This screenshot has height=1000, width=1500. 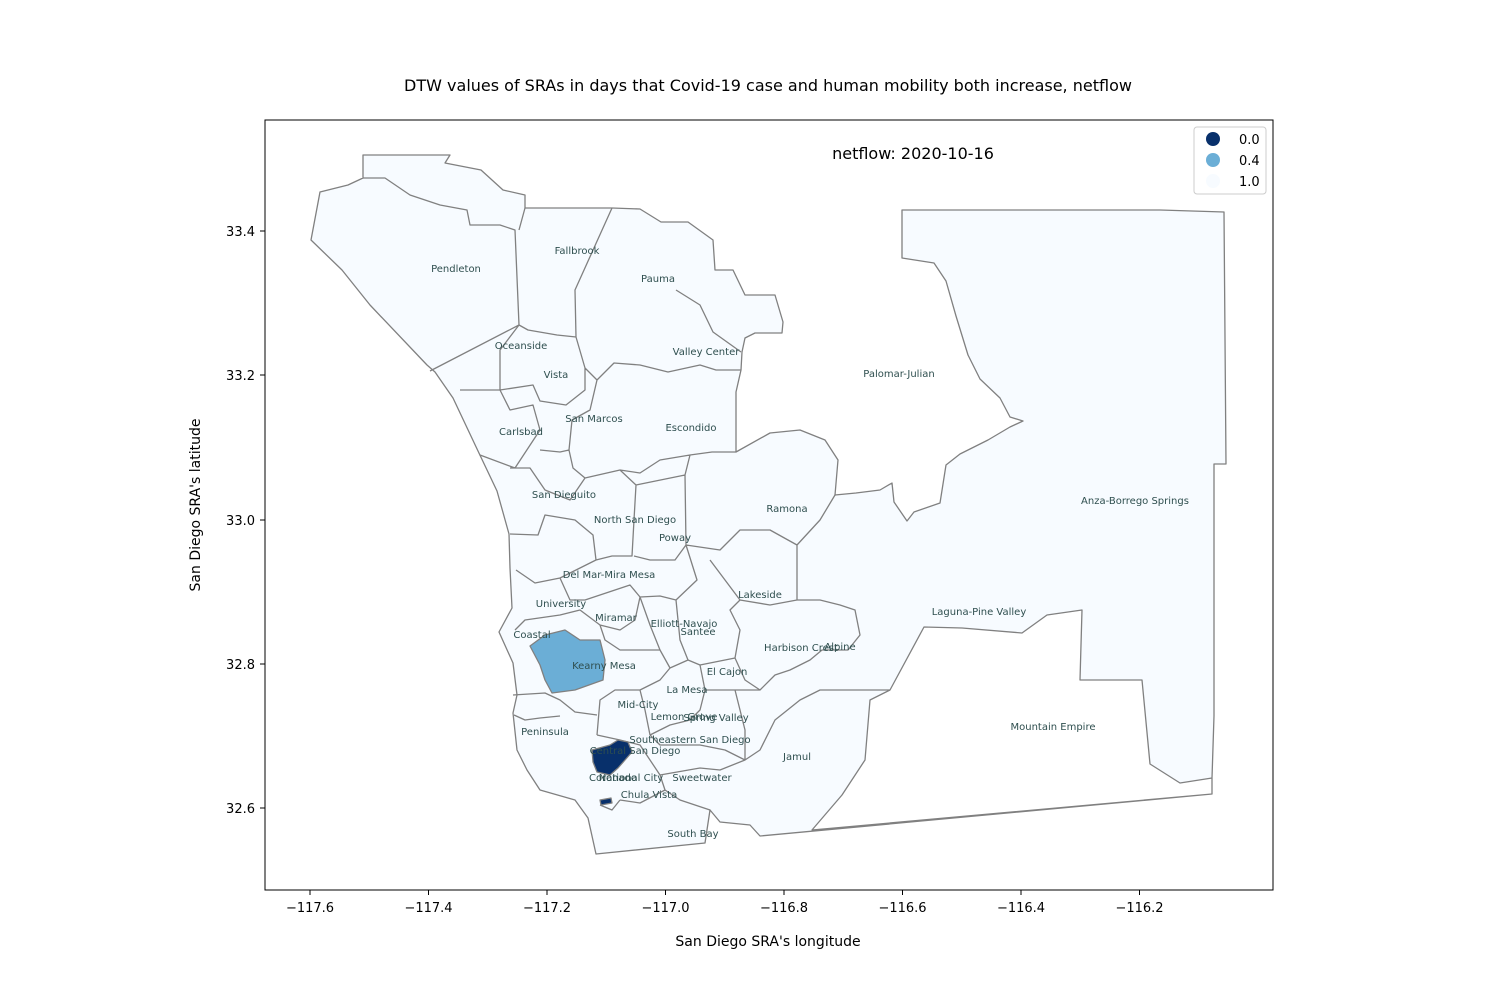 I want to click on y-tick-label: 33.2, so click(x=240, y=376).